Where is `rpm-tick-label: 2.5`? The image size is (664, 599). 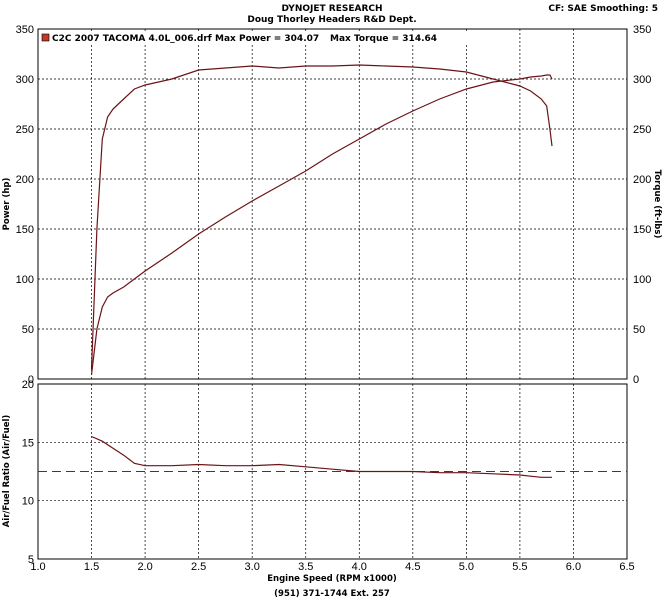
rpm-tick-label: 2.5 is located at coordinates (198, 567).